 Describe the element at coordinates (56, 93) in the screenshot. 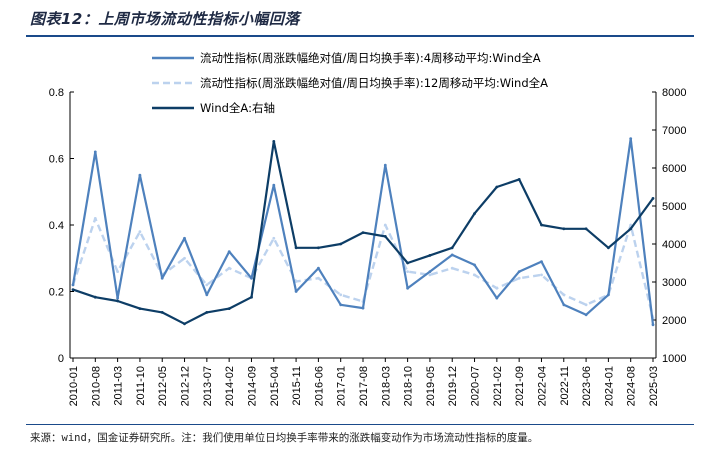

I see `left-tick-label: 0.8` at that location.